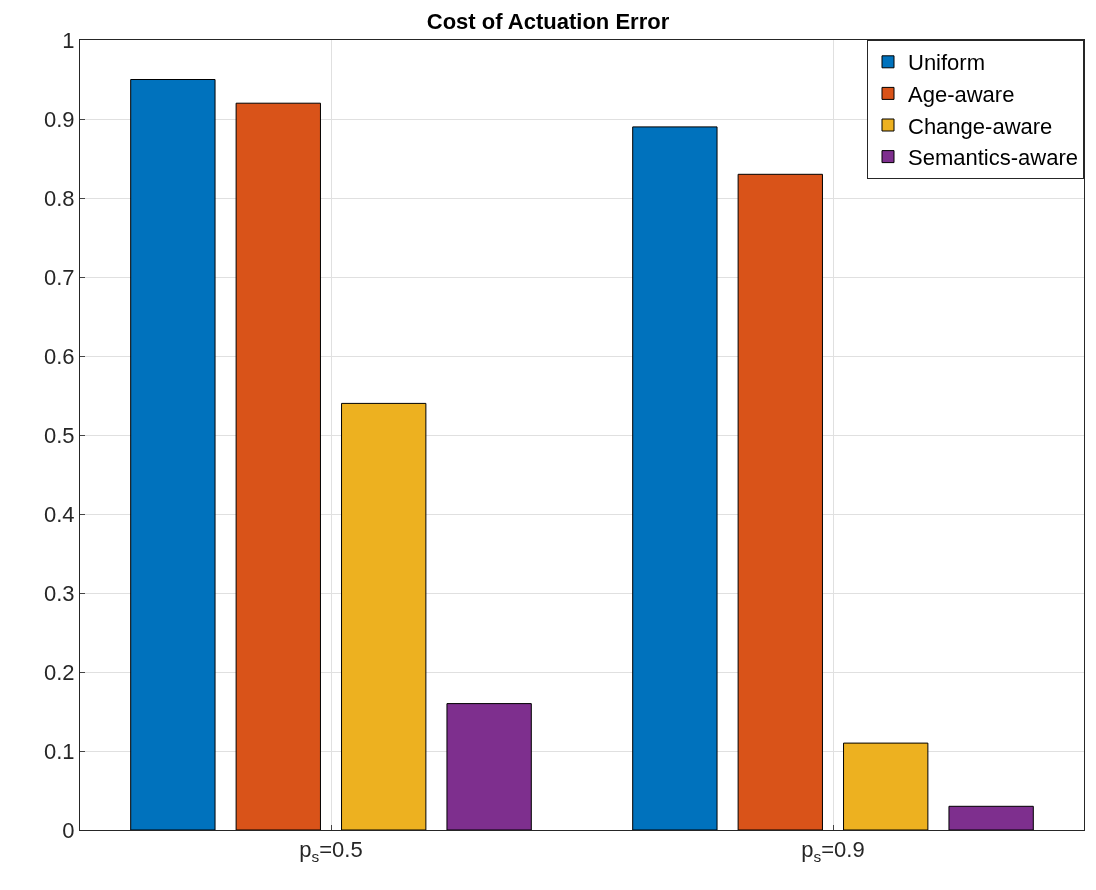  I want to click on x-tick-label: p$_{s}$=0.9, so click(833, 851).